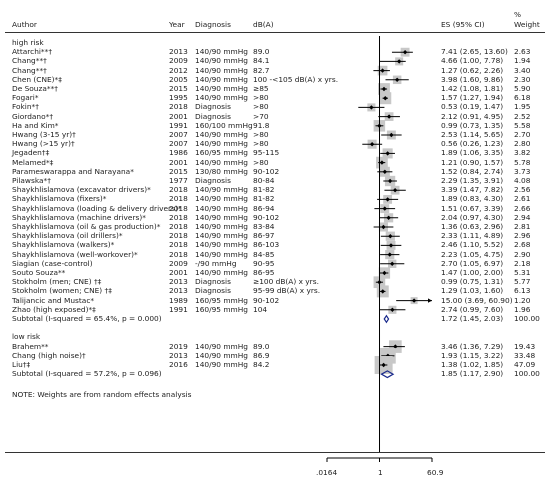 The image size is (550, 483). Describe the element at coordinates (522, 300) in the screenshot. I see `row-weight: 1.20` at that location.